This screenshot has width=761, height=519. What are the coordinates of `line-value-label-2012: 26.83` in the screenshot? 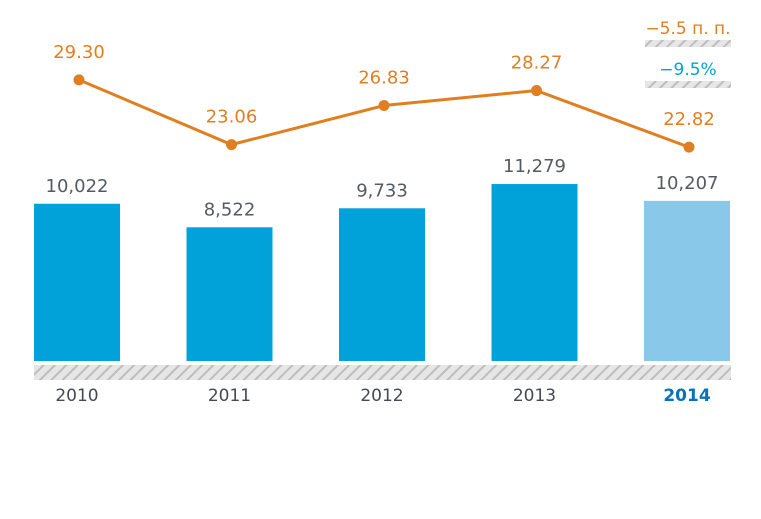 It's located at (384, 78).